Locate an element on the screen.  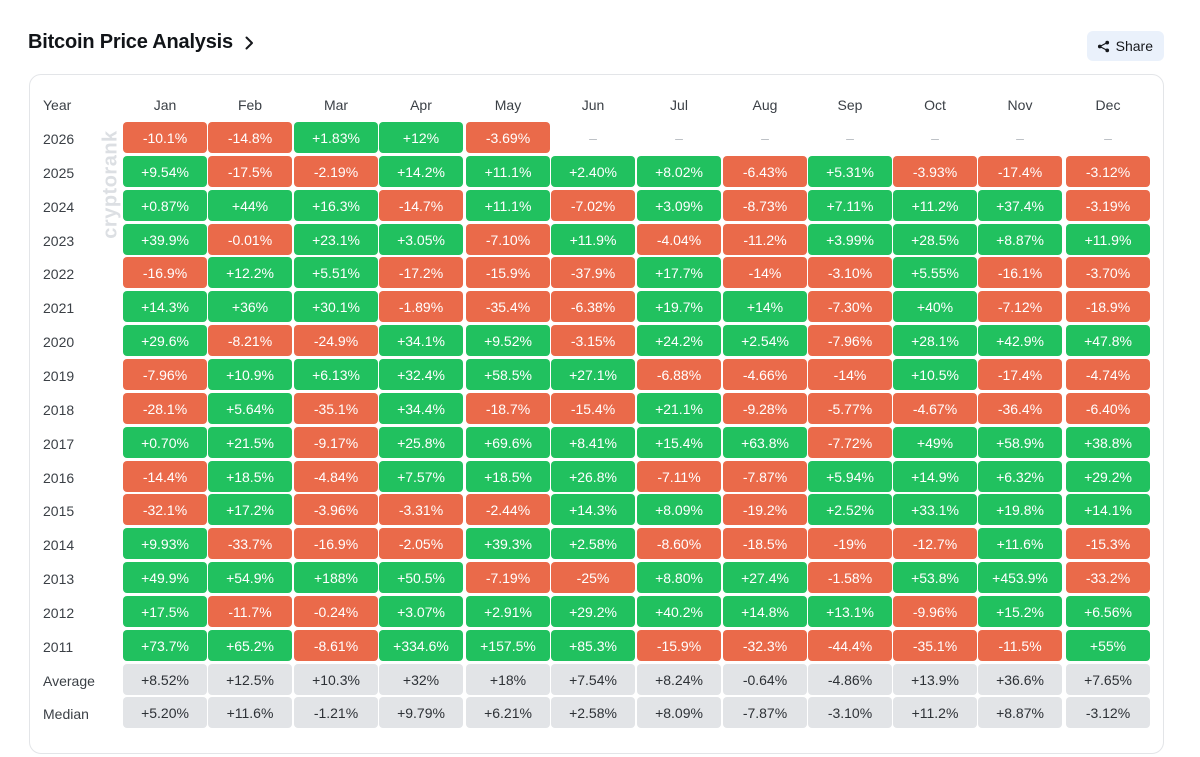
return-cell: +6.32% is located at coordinates (1020, 476).